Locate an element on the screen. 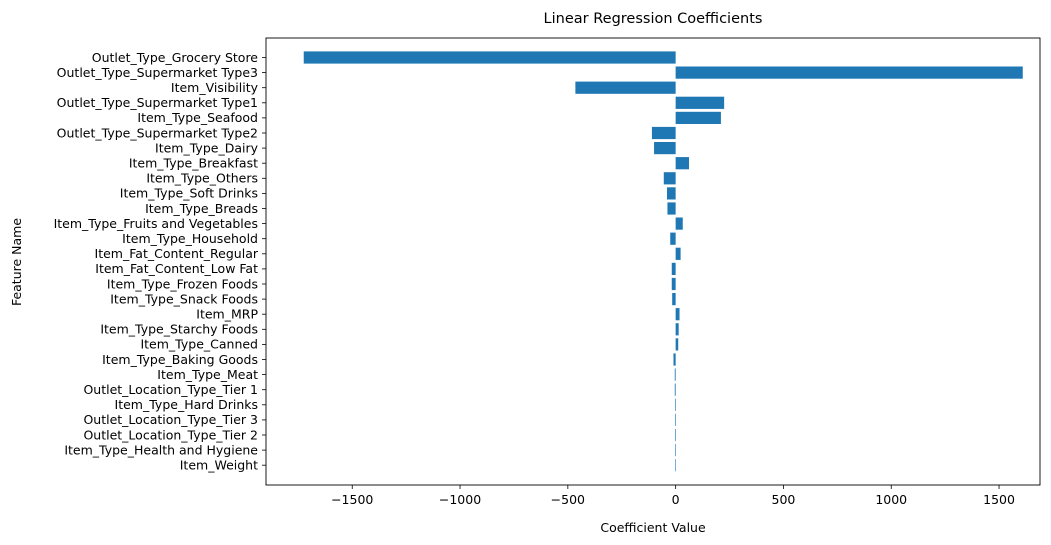  y-tick-label: Item_Fat_Content_Low Fat is located at coordinates (176, 268).